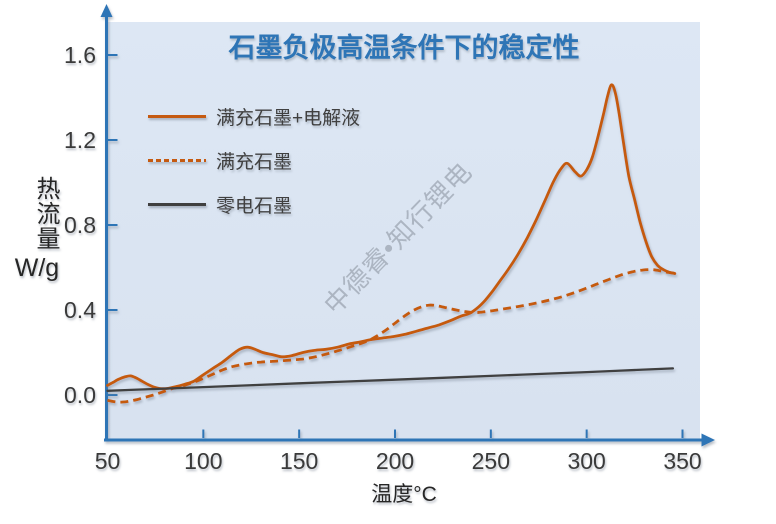  Describe the element at coordinates (177, 204) in the screenshot. I see `legend-black-line-icon` at that location.